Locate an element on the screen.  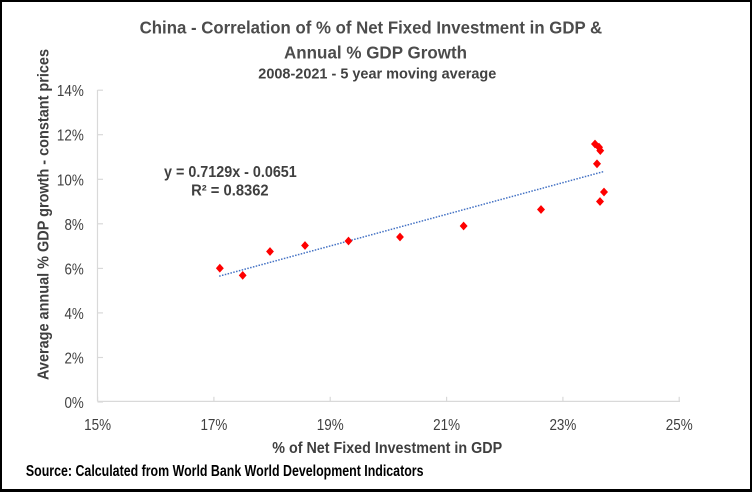
svg-text:2008-2021 - 5 year moving aver: 2008-2021 - 5 year moving average is located at coordinates (377, 75).